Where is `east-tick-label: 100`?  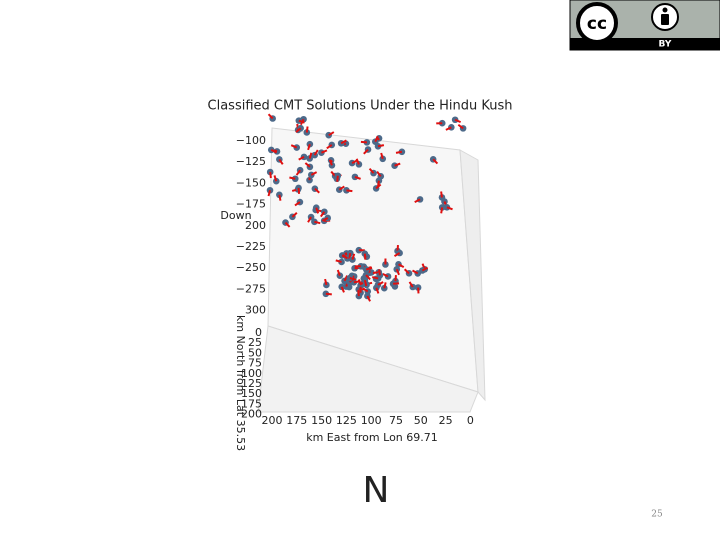
east-tick-label: 100 is located at coordinates (371, 420).